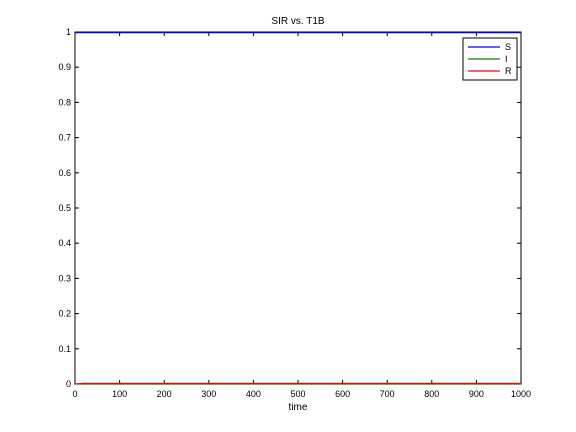  What do you see at coordinates (64, 243) in the screenshot?
I see `y-tick-label: 0.4` at bounding box center [64, 243].